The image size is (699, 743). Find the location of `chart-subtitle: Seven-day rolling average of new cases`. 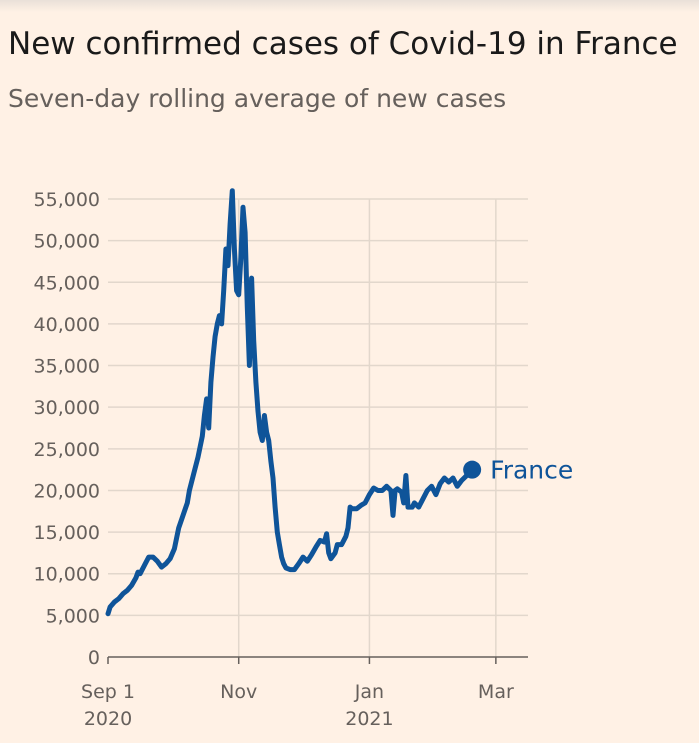

chart-subtitle: Seven-day rolling average of new cases is located at coordinates (257, 98).